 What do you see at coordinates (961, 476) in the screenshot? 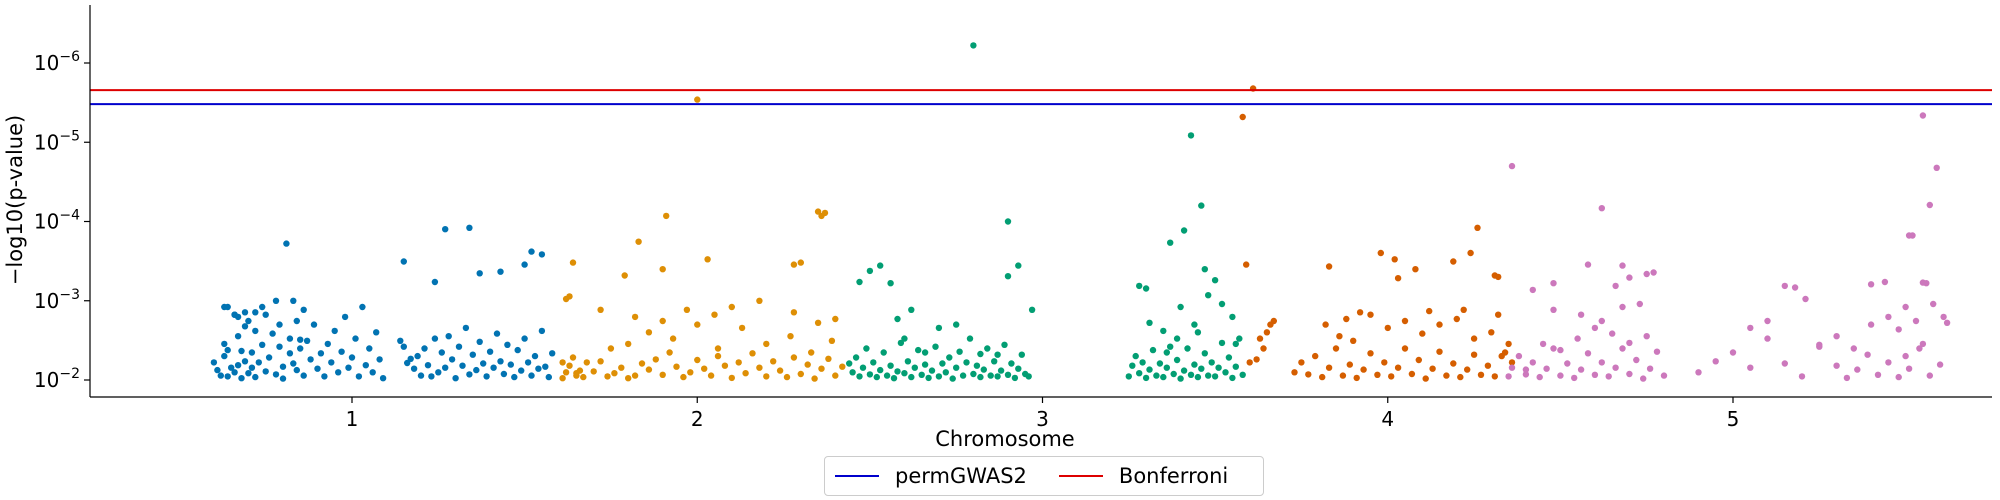
I see `legend-label-permgwas2: permGWAS2` at bounding box center [961, 476].